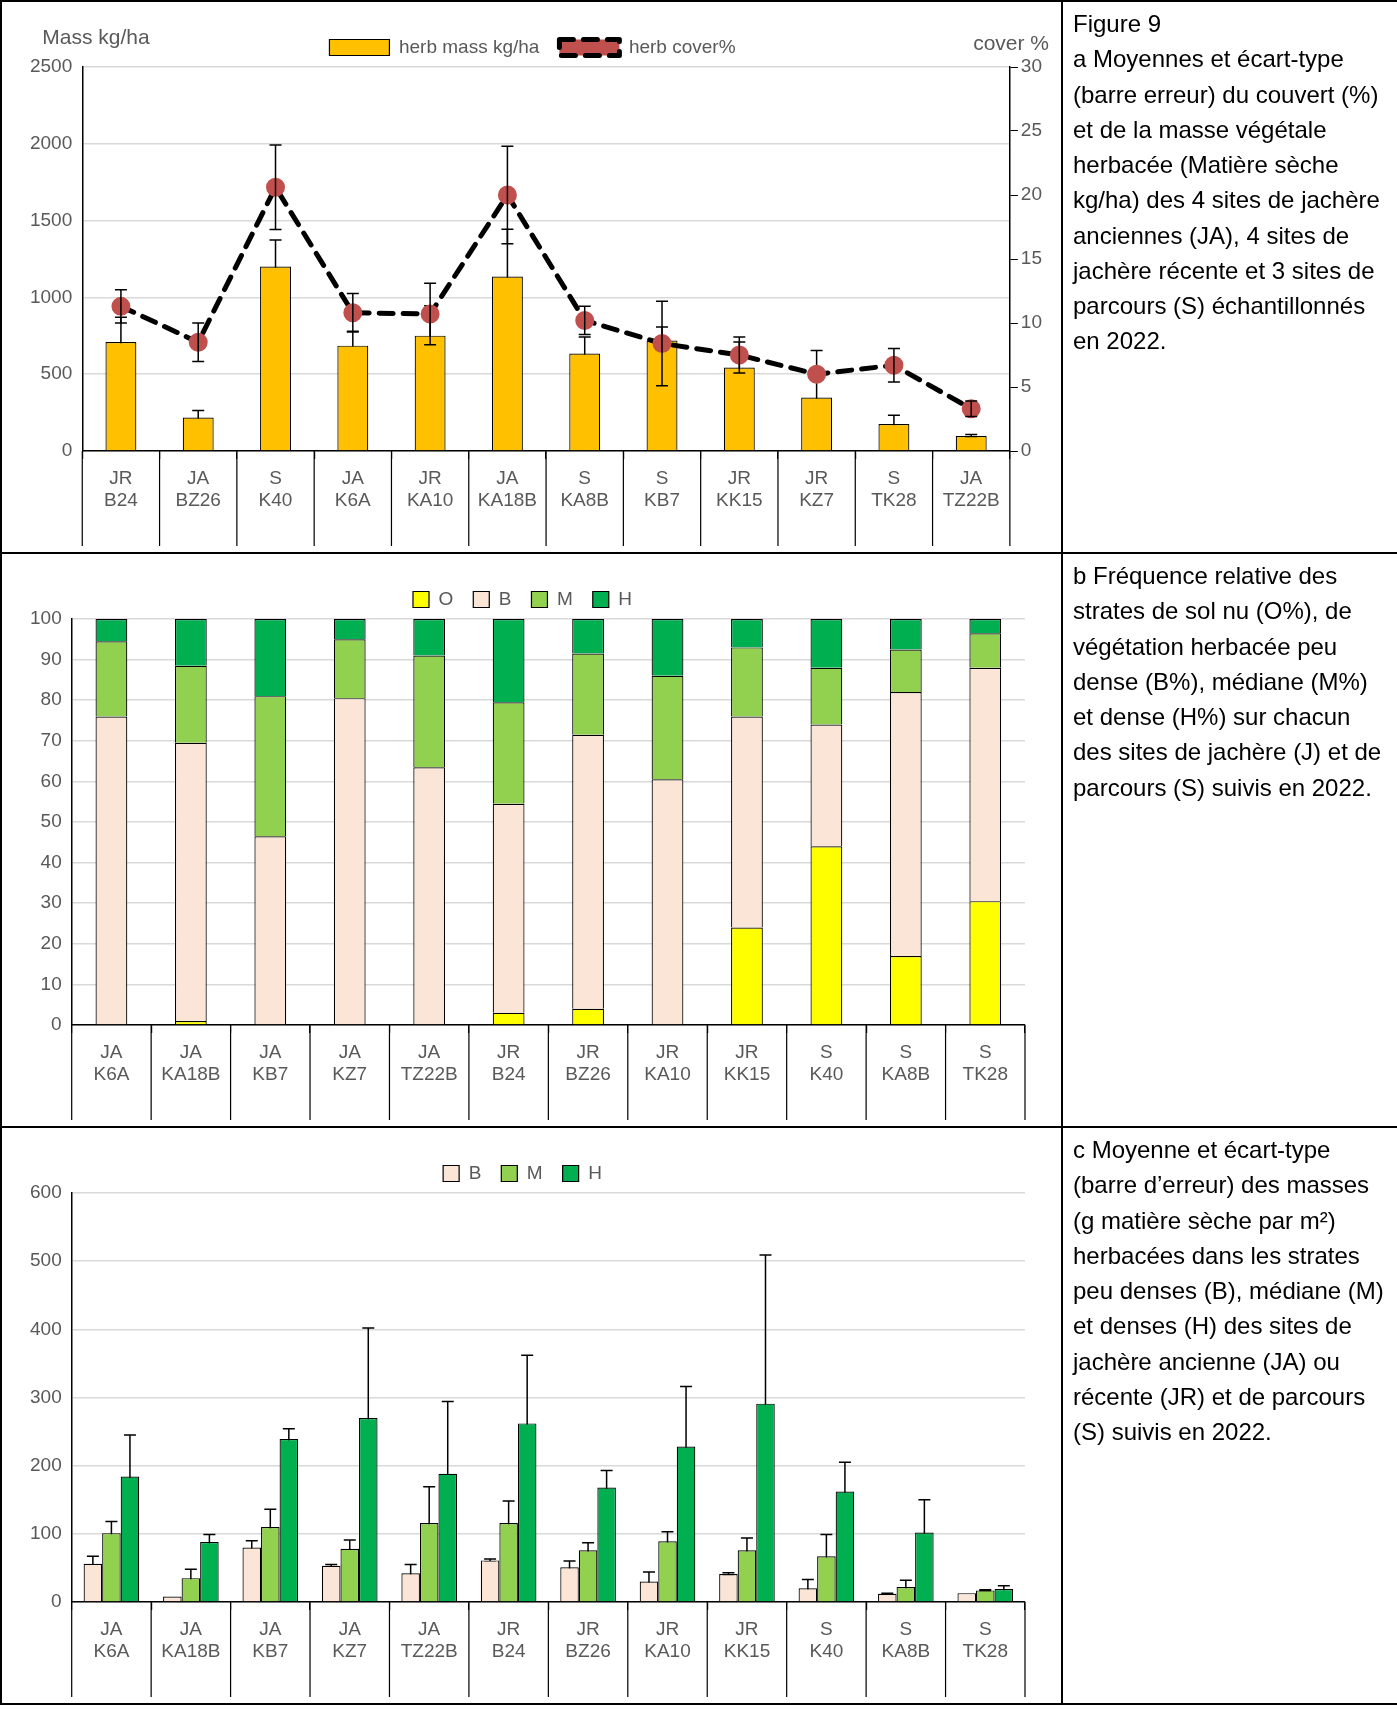 The width and height of the screenshot is (1397, 1709). What do you see at coordinates (1228, 1291) in the screenshot?
I see `text: c Moyenne et écart-type (barre d’erreur) des masses (g matière sèche par m²) herbacées dans les strates peu denses (B), médiane (M) et denses (H) des sites de jachère ancienne (JA) ou récente (JR) et de parcours (S) suivis en 2022.` at bounding box center [1228, 1291].